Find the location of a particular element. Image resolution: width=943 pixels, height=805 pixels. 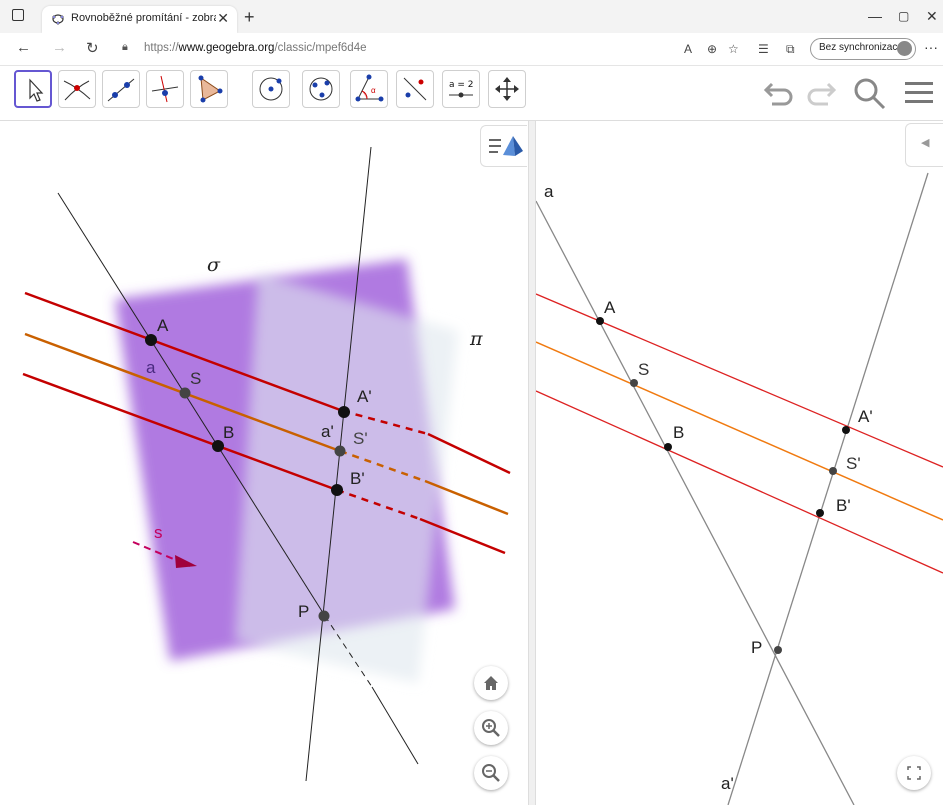

favorites-list-icon: ☰ is located at coordinates (763, 49).